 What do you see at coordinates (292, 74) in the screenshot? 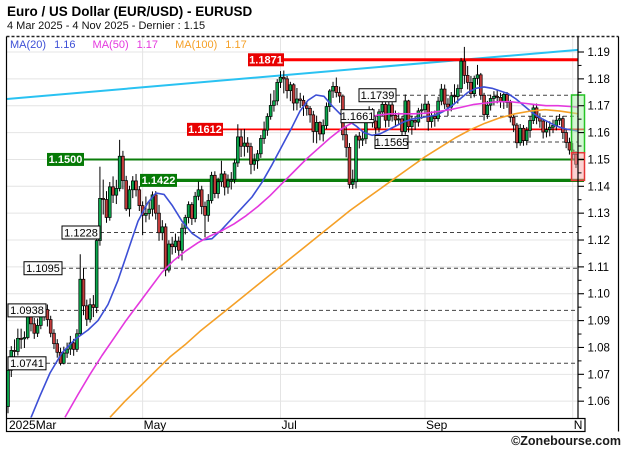
I see `rising-trendline` at bounding box center [292, 74].